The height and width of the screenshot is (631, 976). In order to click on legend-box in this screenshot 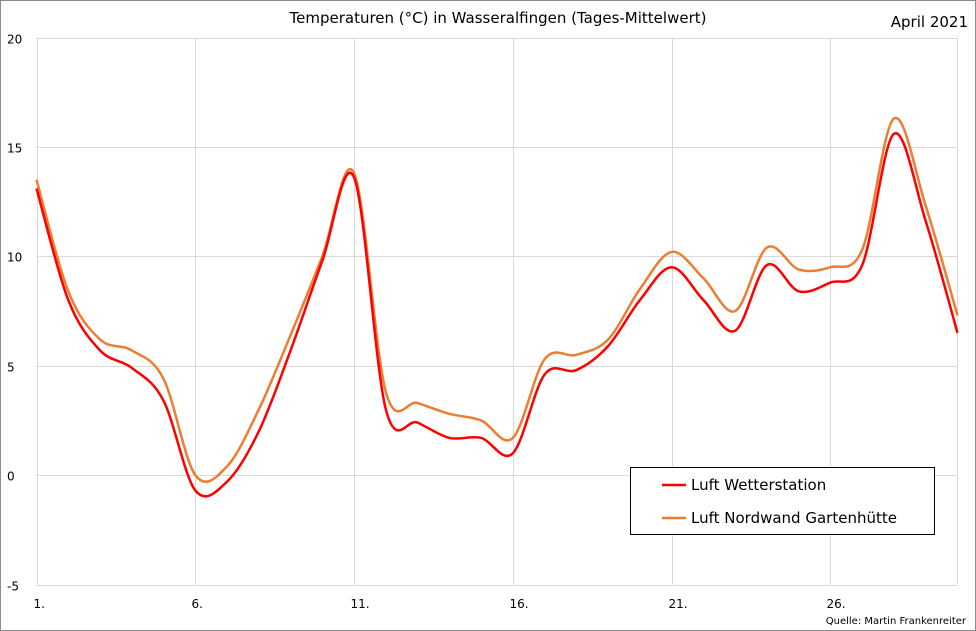, I will do `click(782, 501)`.